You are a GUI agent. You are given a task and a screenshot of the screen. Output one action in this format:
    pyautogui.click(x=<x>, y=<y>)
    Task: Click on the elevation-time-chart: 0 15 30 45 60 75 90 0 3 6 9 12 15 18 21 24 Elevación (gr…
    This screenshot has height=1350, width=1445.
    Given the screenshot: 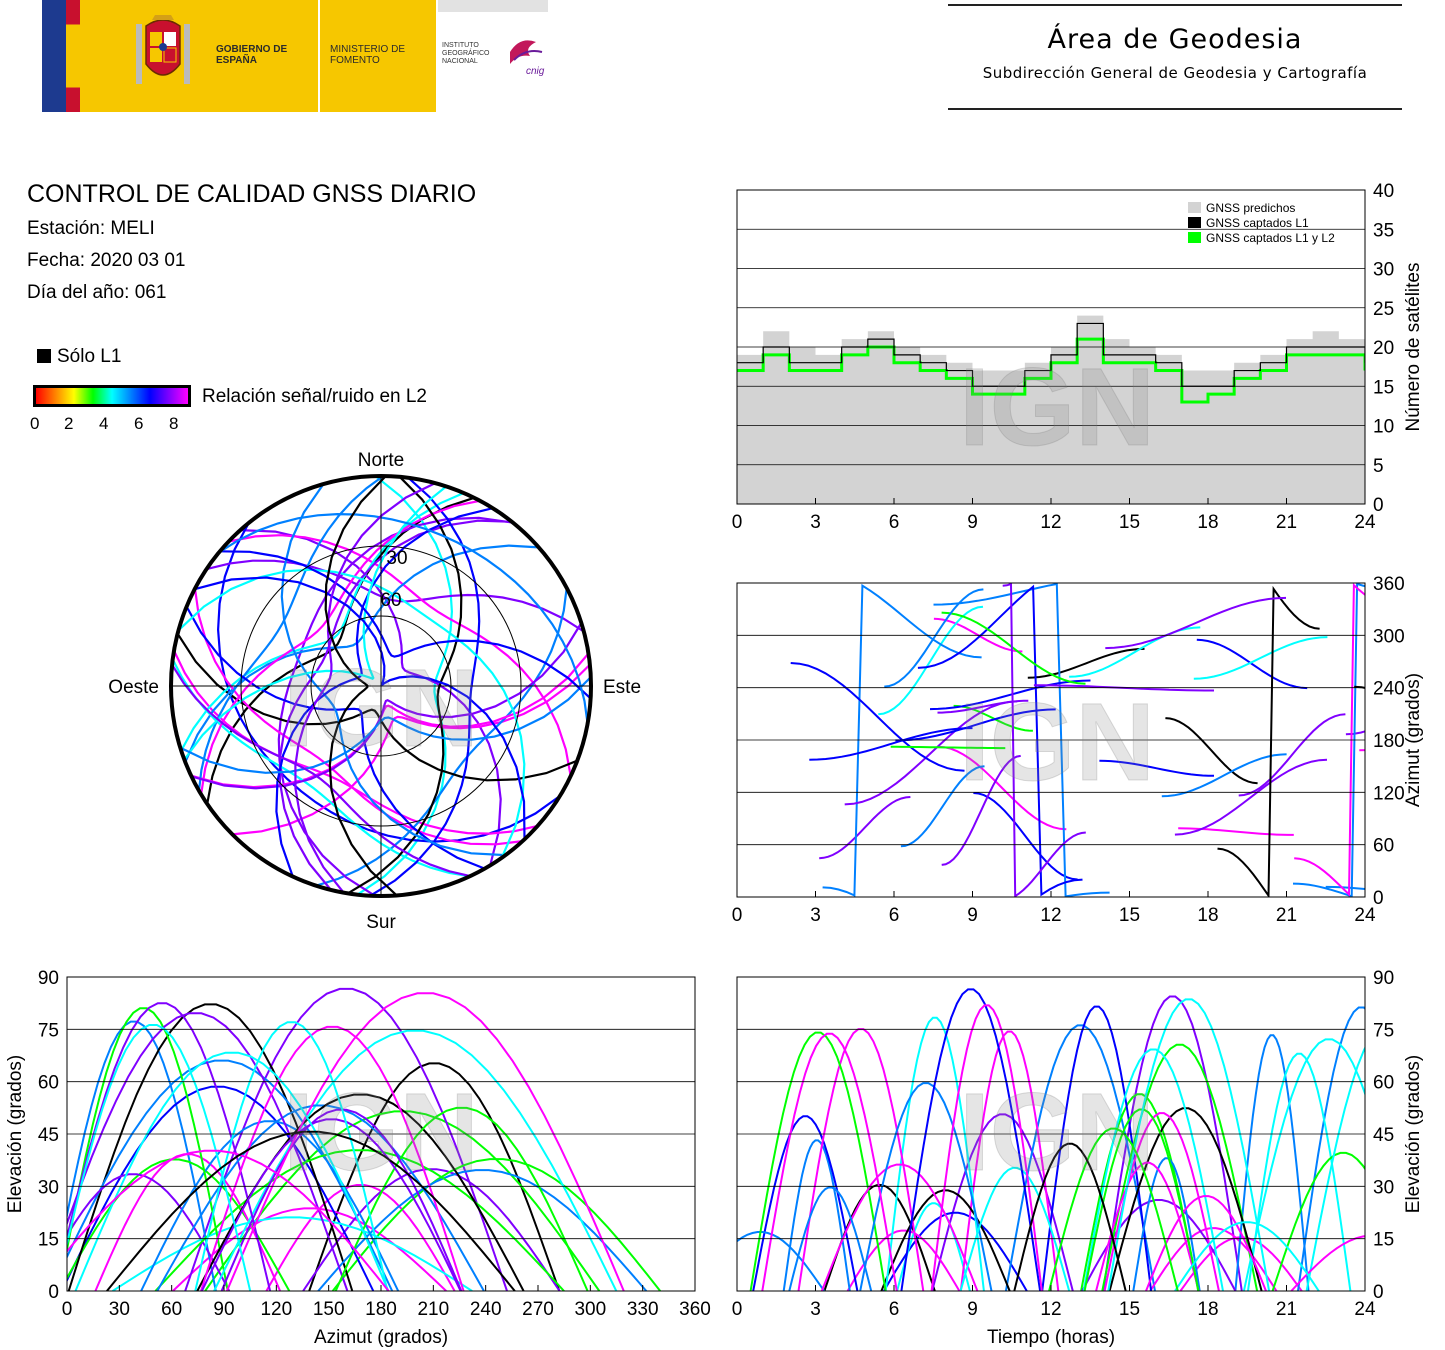 What is the action you would take?
    pyautogui.click(x=1078, y=1158)
    